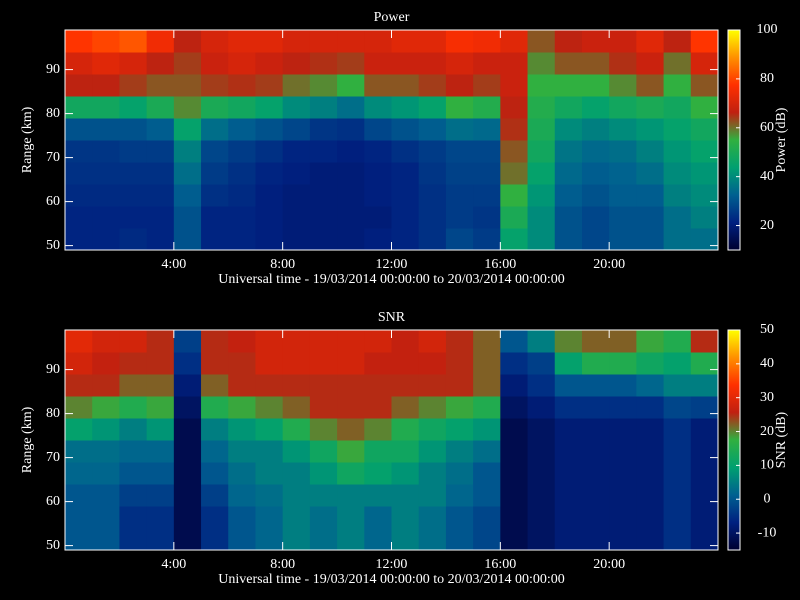 The width and height of the screenshot is (800, 600). I want to click on colorbar-tick-label: -10, so click(767, 532).